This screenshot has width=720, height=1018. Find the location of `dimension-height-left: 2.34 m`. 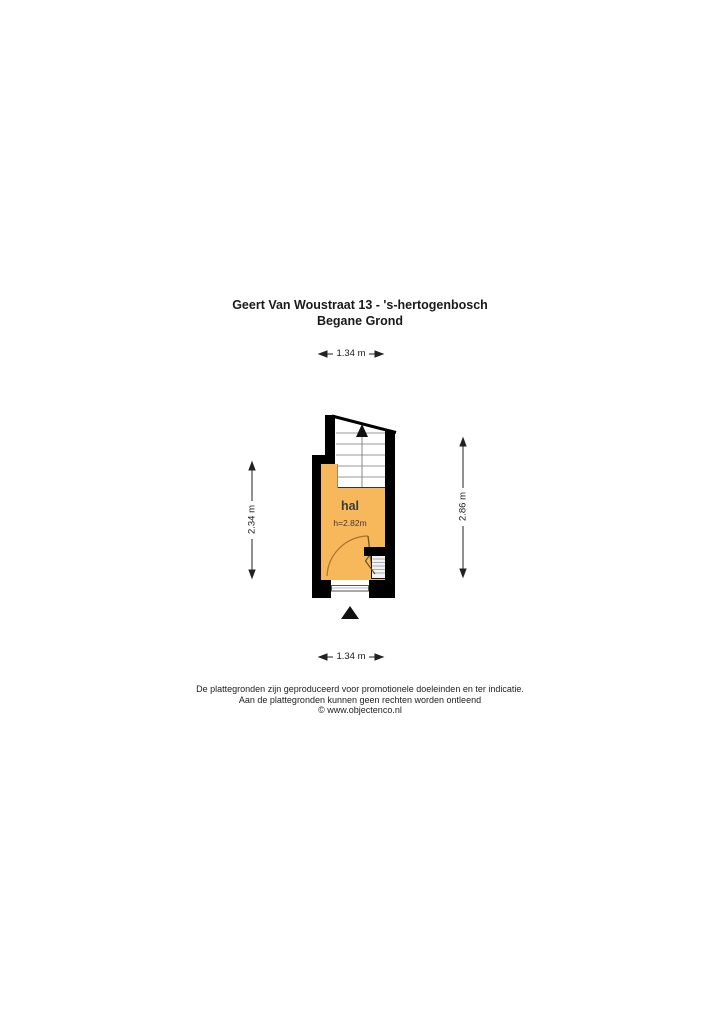

dimension-height-left: 2.34 m is located at coordinates (252, 520).